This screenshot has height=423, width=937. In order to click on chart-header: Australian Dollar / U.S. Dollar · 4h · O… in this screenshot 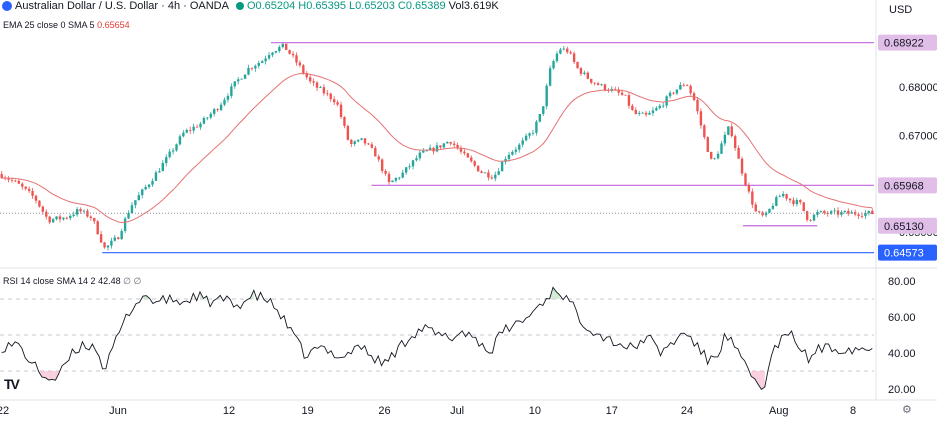, I will do `click(252, 9)`.